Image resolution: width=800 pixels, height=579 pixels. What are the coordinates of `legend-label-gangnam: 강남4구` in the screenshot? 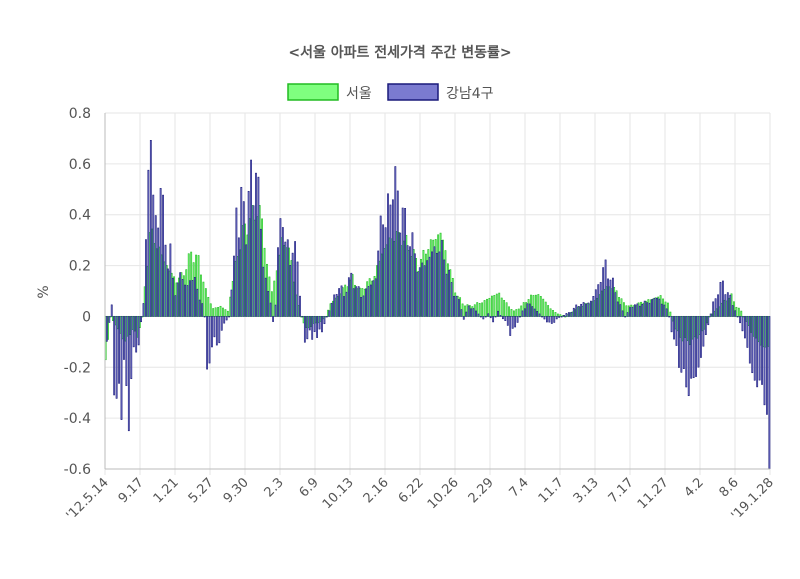 It's located at (470, 94).